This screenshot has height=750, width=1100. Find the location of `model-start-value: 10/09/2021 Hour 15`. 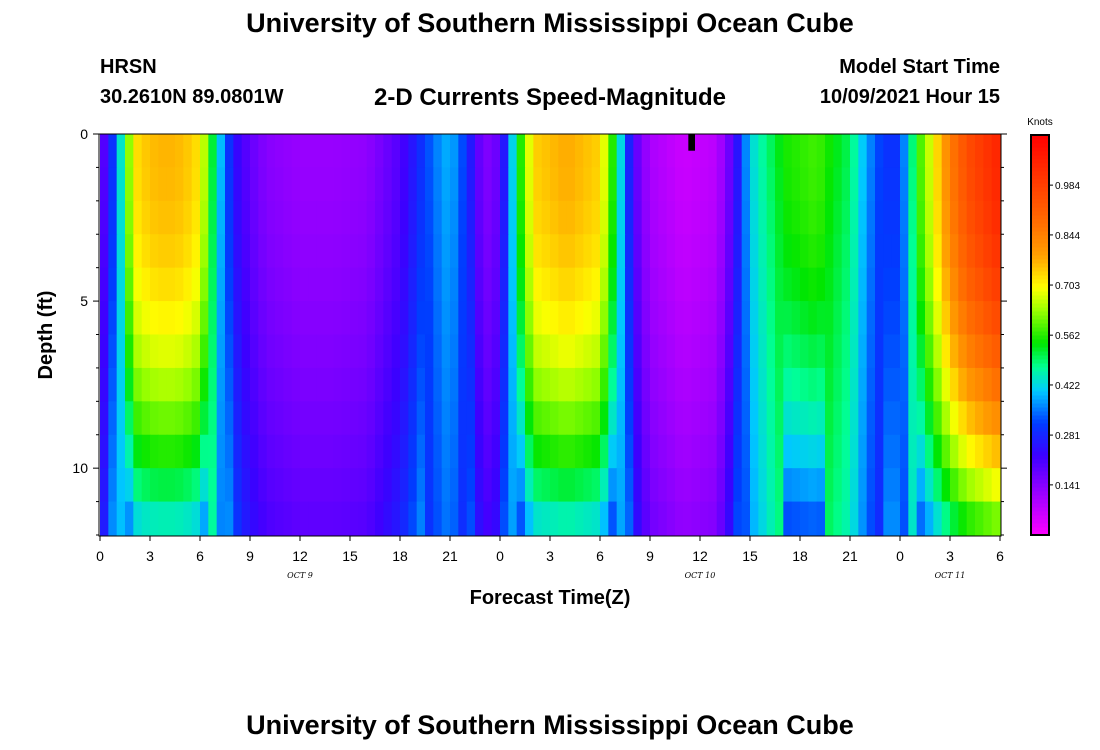

model-start-value: 10/09/2021 Hour 15 is located at coordinates (909, 97).